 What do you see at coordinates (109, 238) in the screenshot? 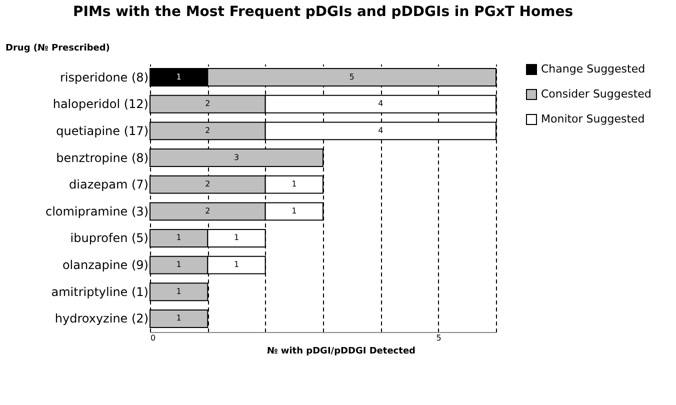
I see `y-tick-label: ibuprofen (5)` at bounding box center [109, 238].